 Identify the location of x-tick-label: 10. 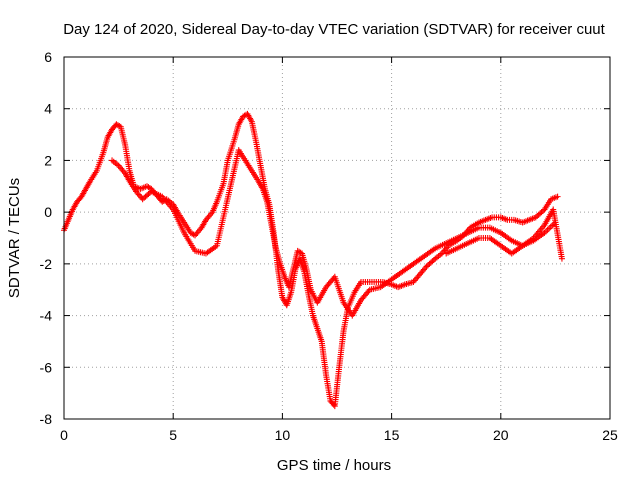
(283, 435).